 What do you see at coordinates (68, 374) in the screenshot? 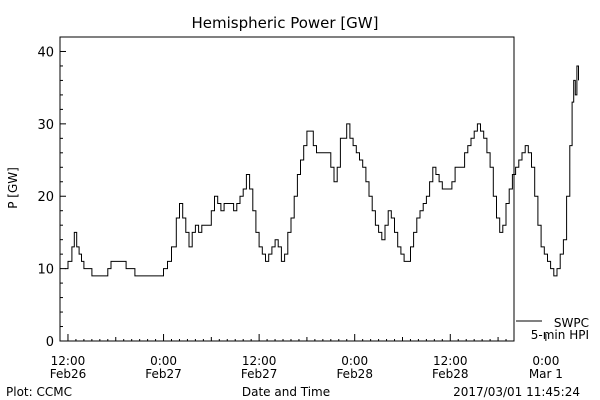
I see `x-tick-label-date: Feb26` at bounding box center [68, 374].